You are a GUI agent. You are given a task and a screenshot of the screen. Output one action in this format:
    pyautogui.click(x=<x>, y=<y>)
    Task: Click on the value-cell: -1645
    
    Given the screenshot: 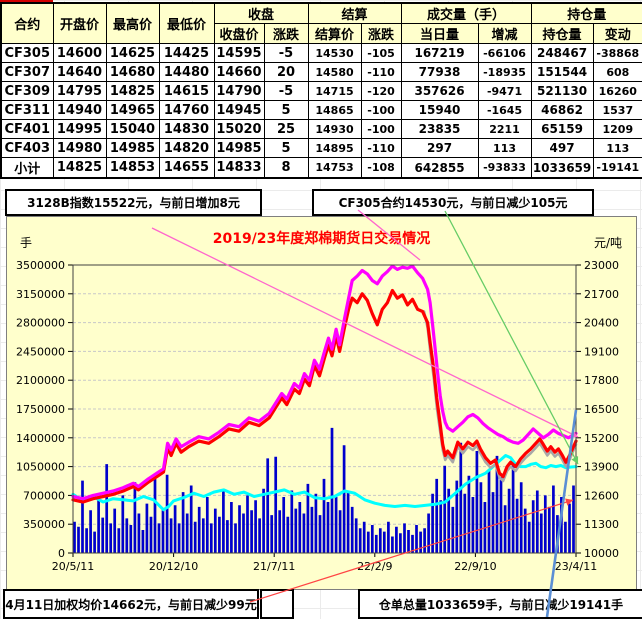 What is the action you would take?
    pyautogui.click(x=504, y=110)
    